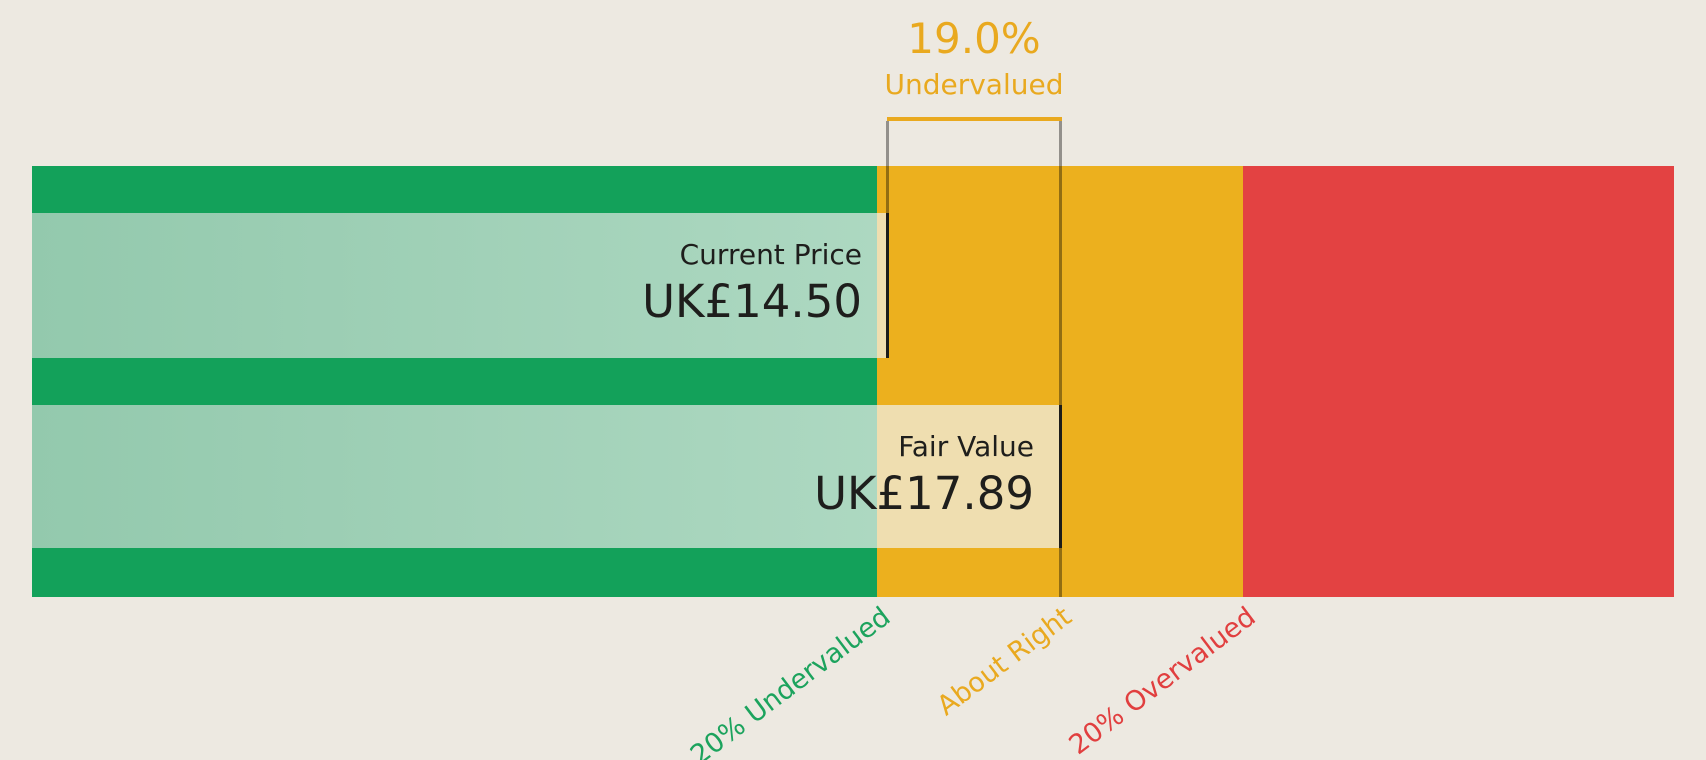 This screenshot has height=760, width=1706. What do you see at coordinates (752, 301) in the screenshot?
I see `current-price-value: UK£14.50` at bounding box center [752, 301].